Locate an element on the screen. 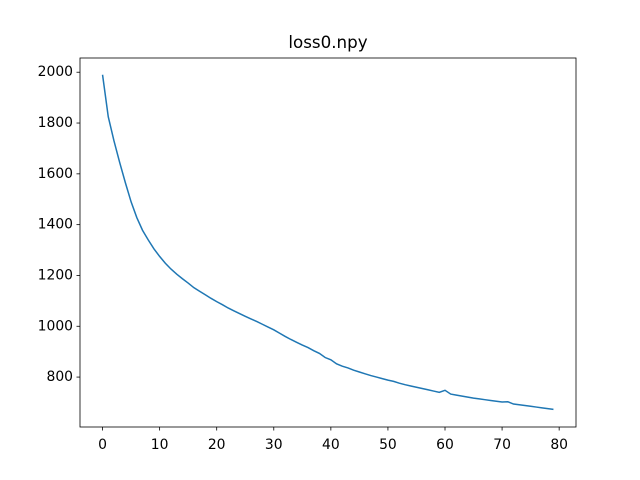  x-tick-label: 0 is located at coordinates (102, 445).